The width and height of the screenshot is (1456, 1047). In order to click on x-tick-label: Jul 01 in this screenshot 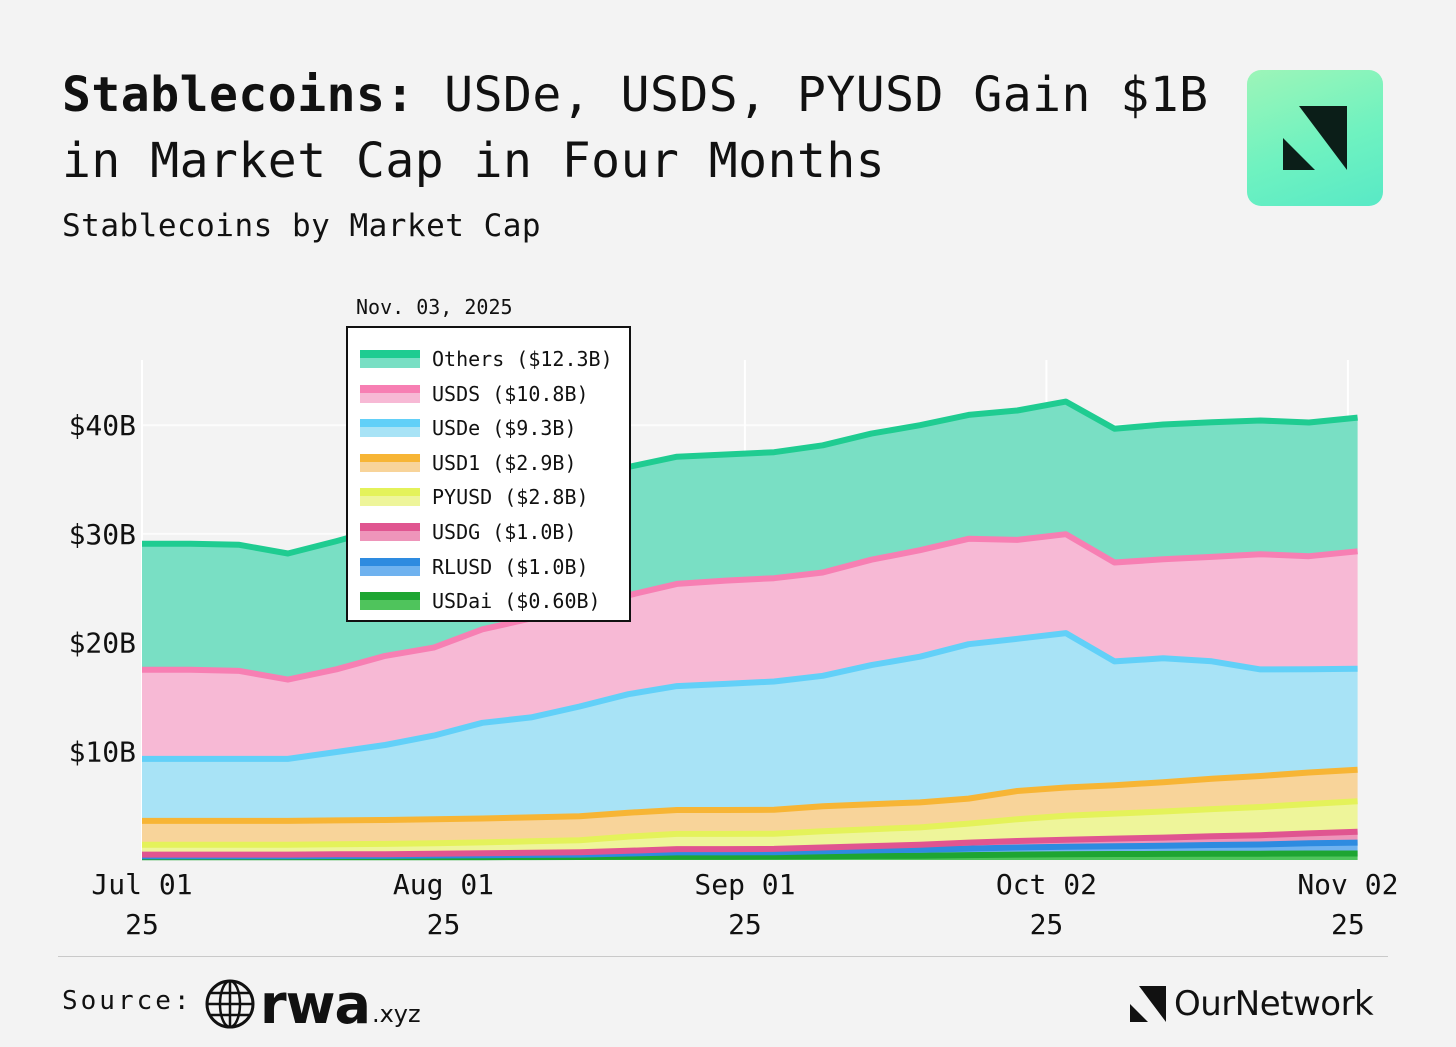, I will do `click(141, 884)`.